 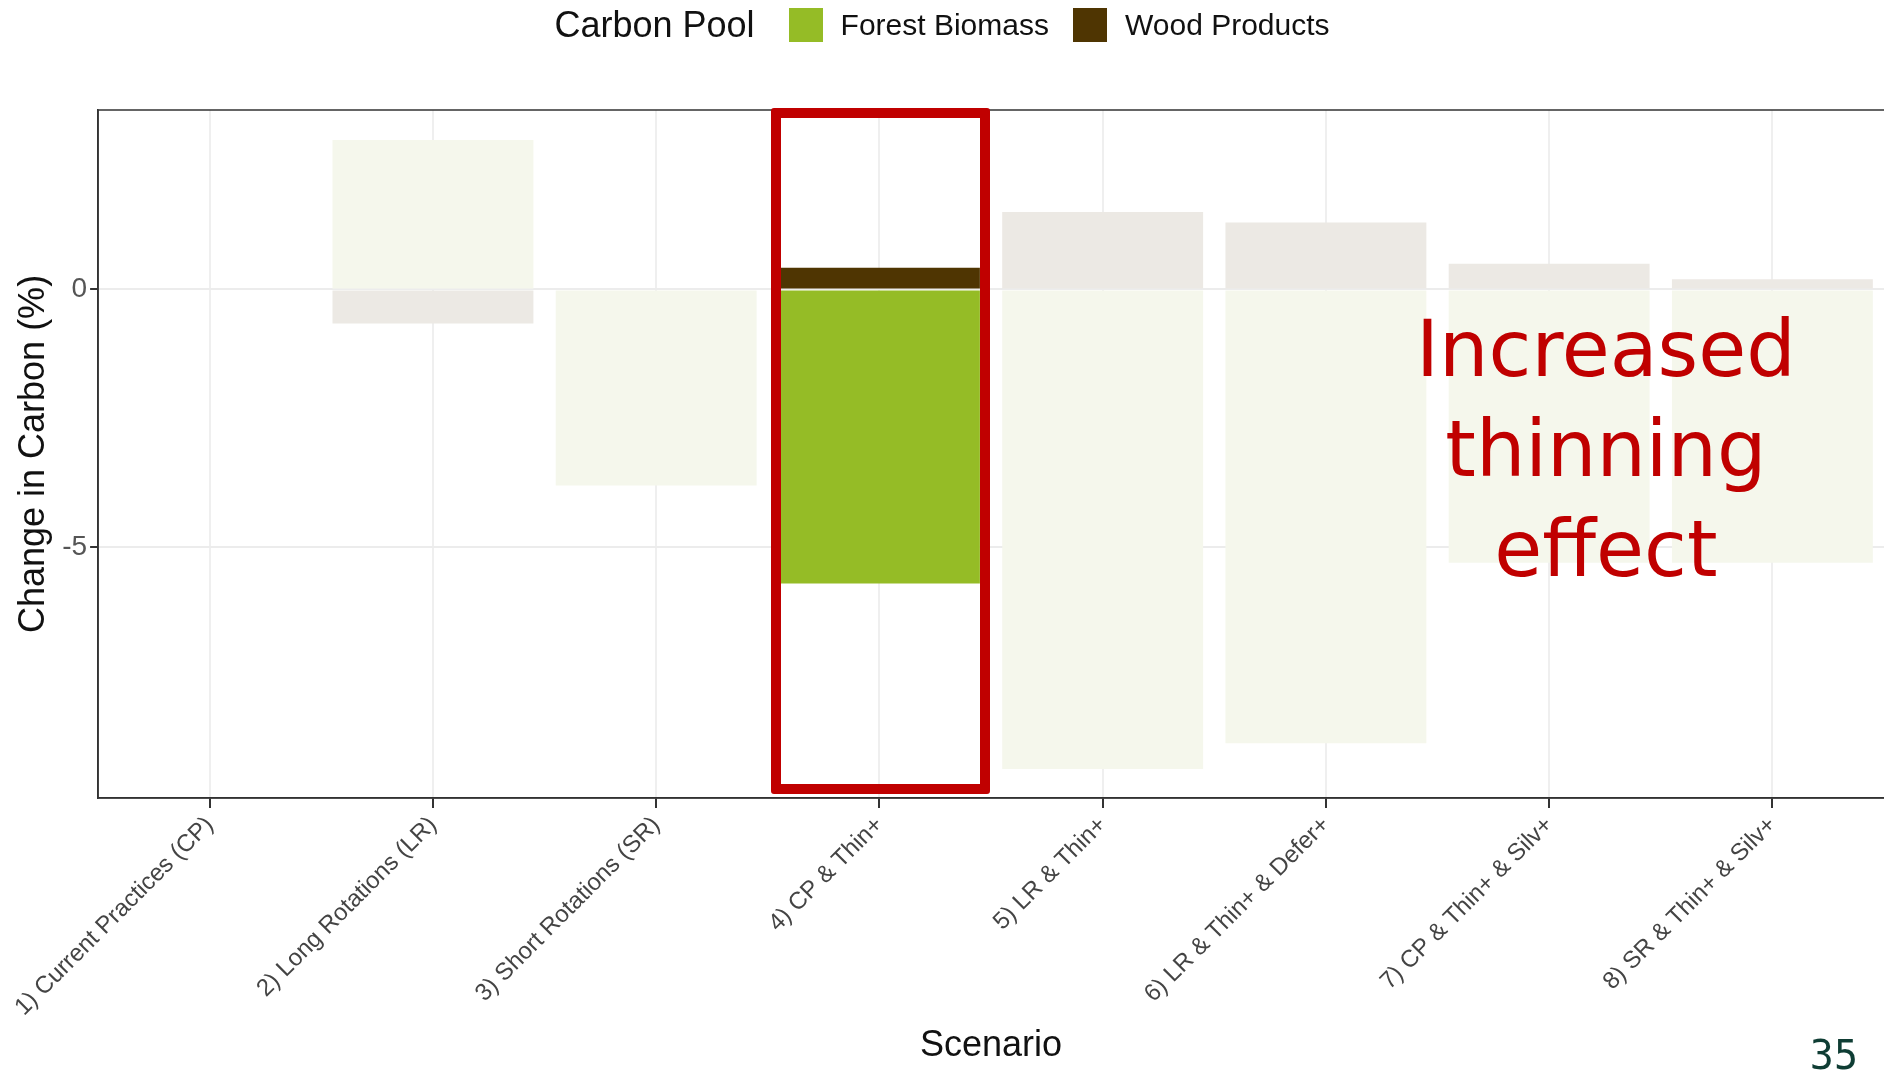 I want to click on annotation: Increased thinning effect, so click(x=1606, y=450).